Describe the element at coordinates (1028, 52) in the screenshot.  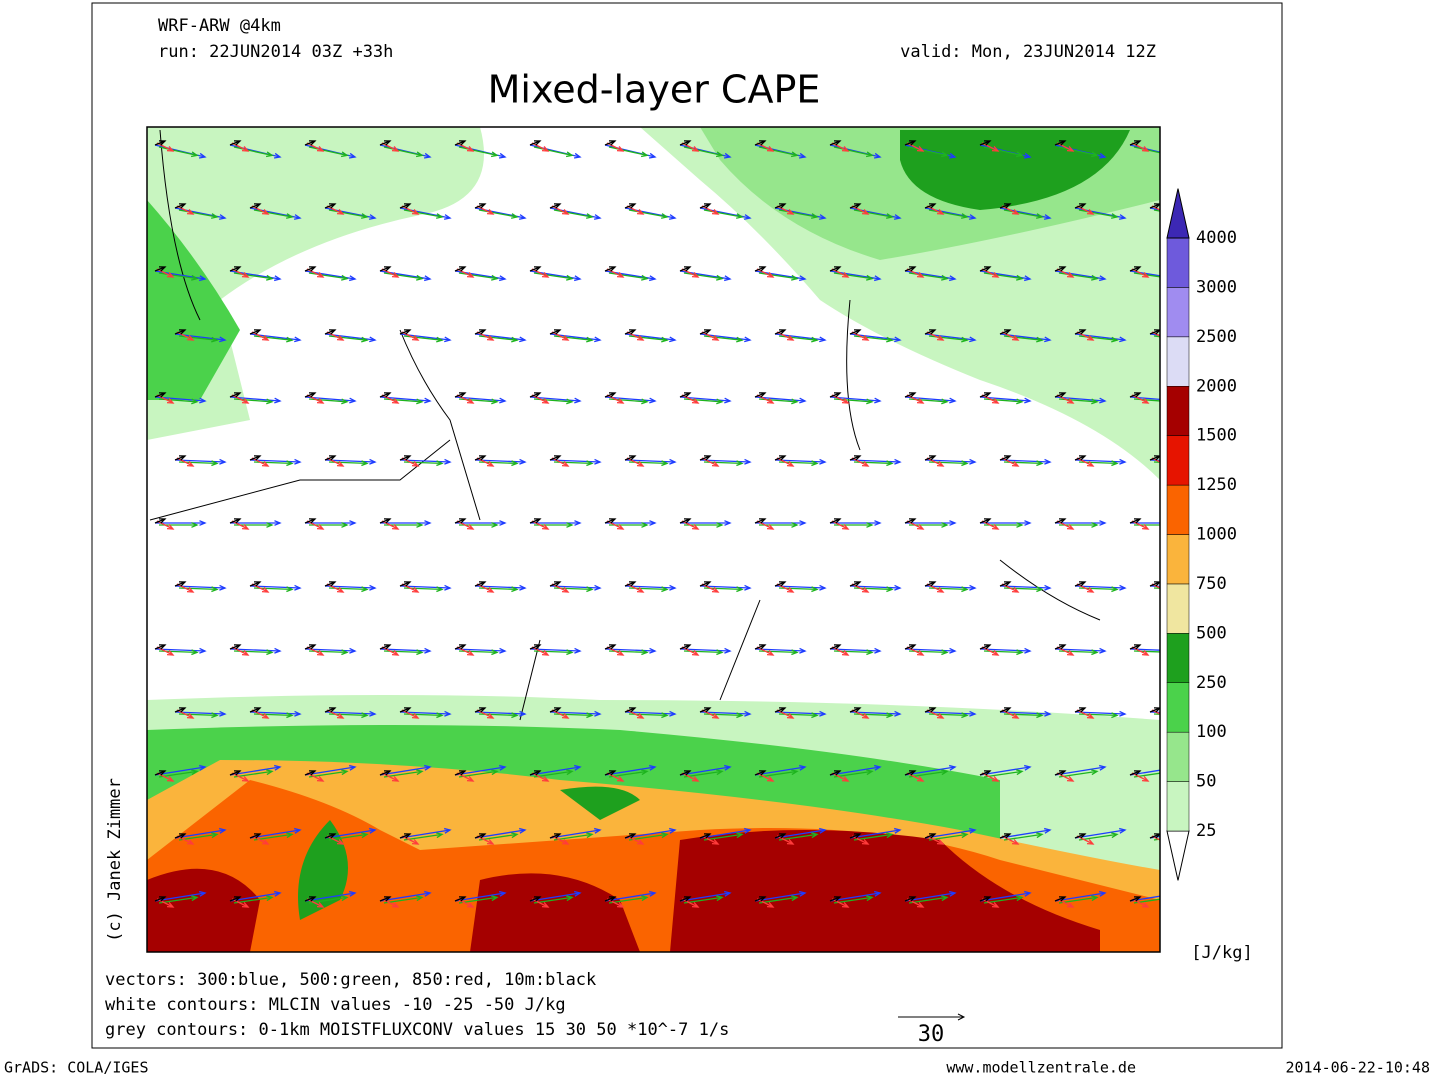
I see `valid-label: valid: Mon, 23JUN2014 12Z` at that location.